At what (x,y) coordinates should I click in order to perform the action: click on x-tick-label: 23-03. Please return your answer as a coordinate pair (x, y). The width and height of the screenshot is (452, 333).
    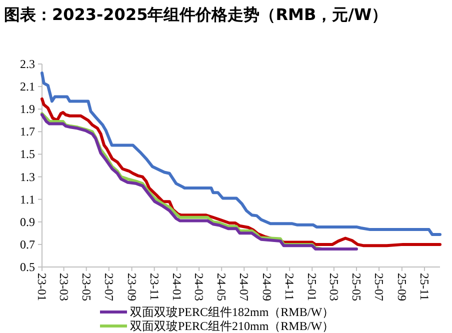
    Looking at the image, I should click on (63, 287).